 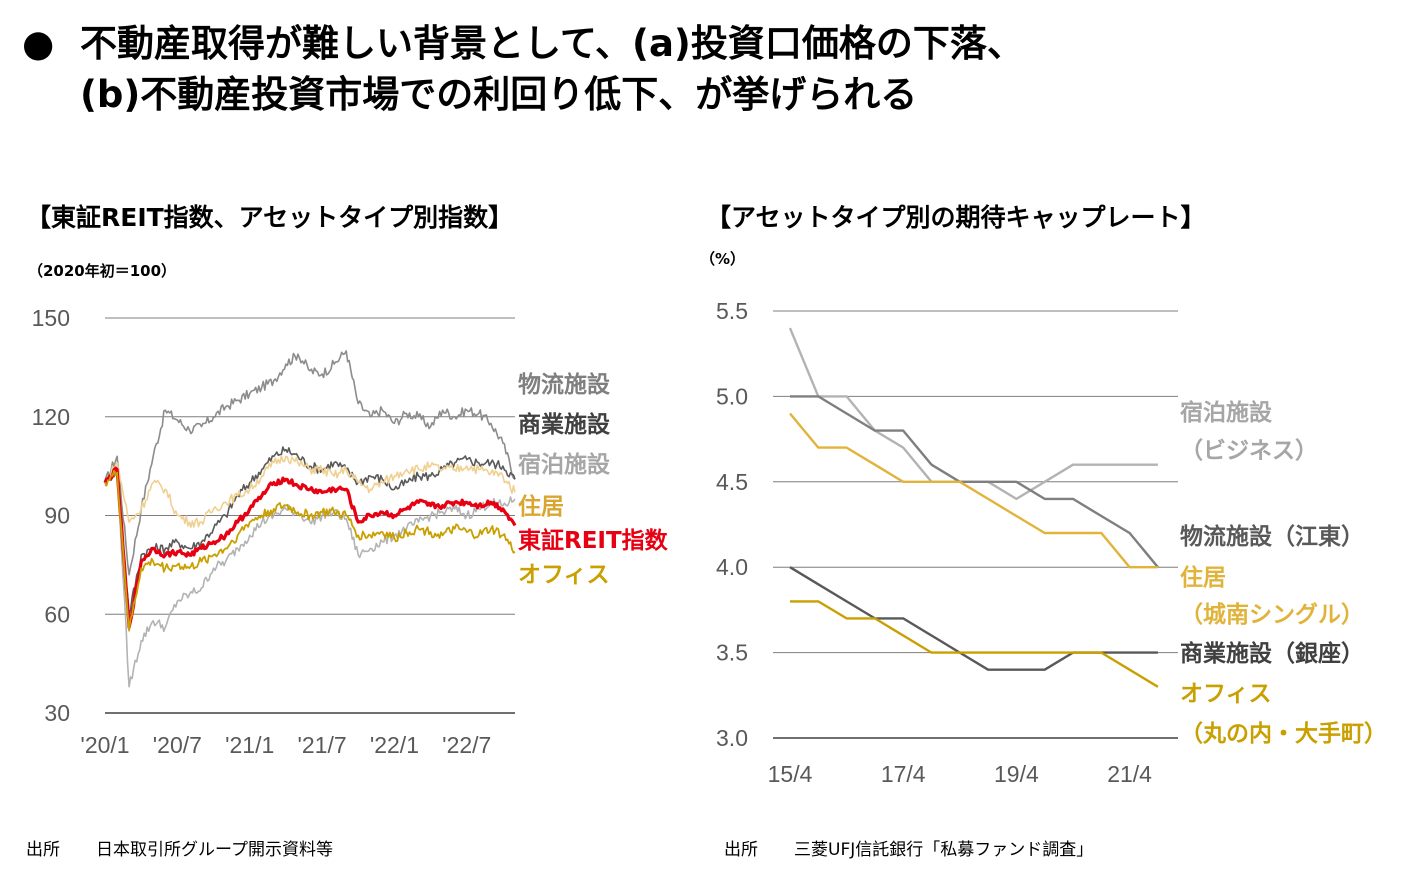 What do you see at coordinates (790, 774) in the screenshot?
I see `right-x-tick-label: 15/4` at bounding box center [790, 774].